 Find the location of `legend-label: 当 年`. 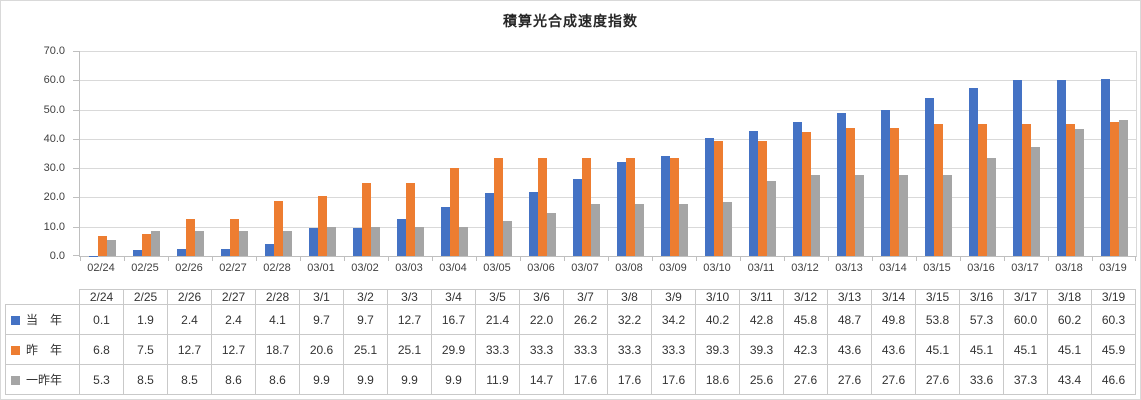

legend-label: 当 年 is located at coordinates (44, 320).